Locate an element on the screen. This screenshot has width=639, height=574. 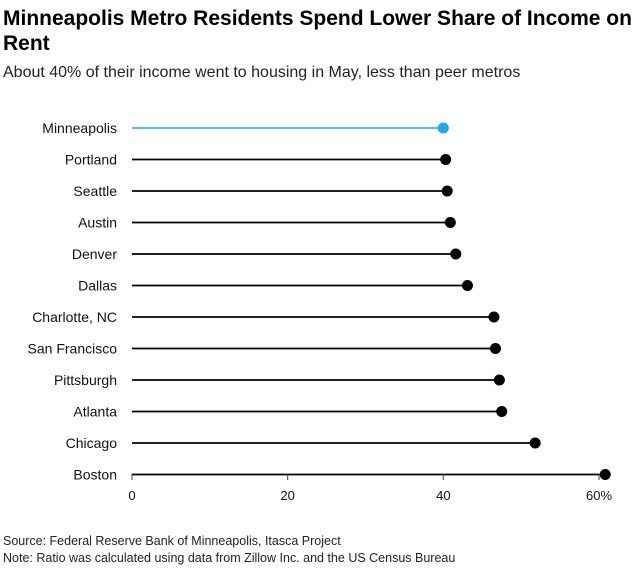
category-label-minneapolis: Minneapolis is located at coordinates (79, 128).